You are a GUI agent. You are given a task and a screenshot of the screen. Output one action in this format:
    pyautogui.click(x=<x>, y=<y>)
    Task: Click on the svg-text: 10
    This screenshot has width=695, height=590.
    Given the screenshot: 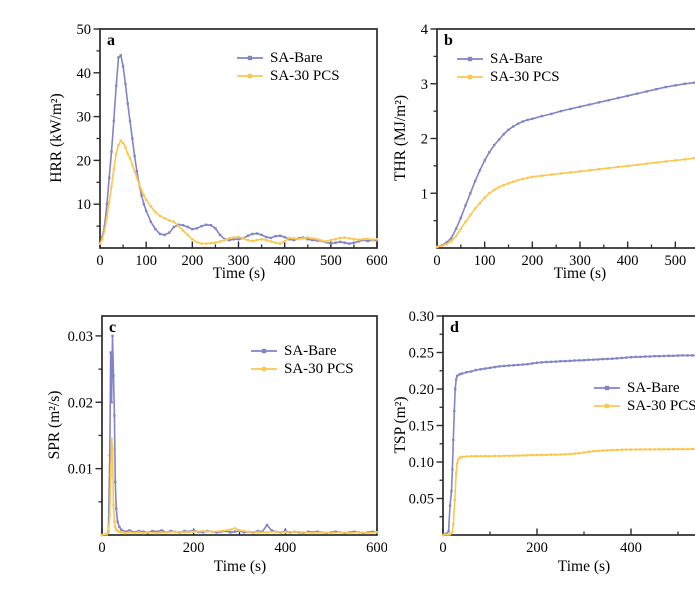 What is the action you would take?
    pyautogui.click(x=84, y=205)
    